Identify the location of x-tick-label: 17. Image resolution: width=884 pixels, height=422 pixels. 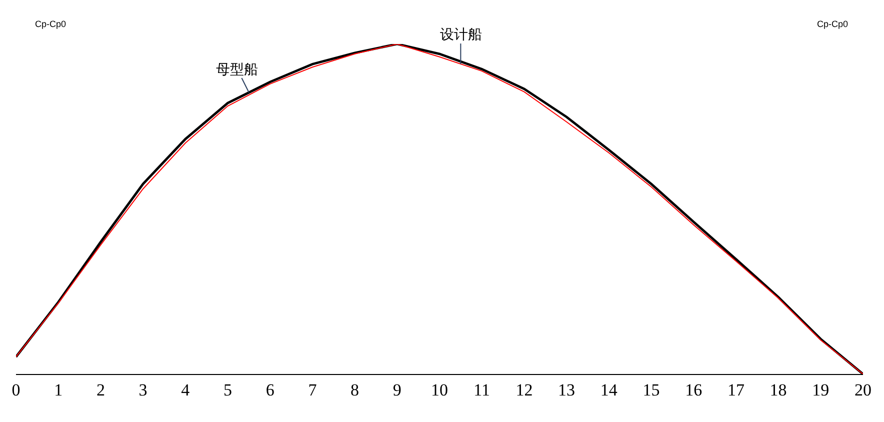
(736, 390).